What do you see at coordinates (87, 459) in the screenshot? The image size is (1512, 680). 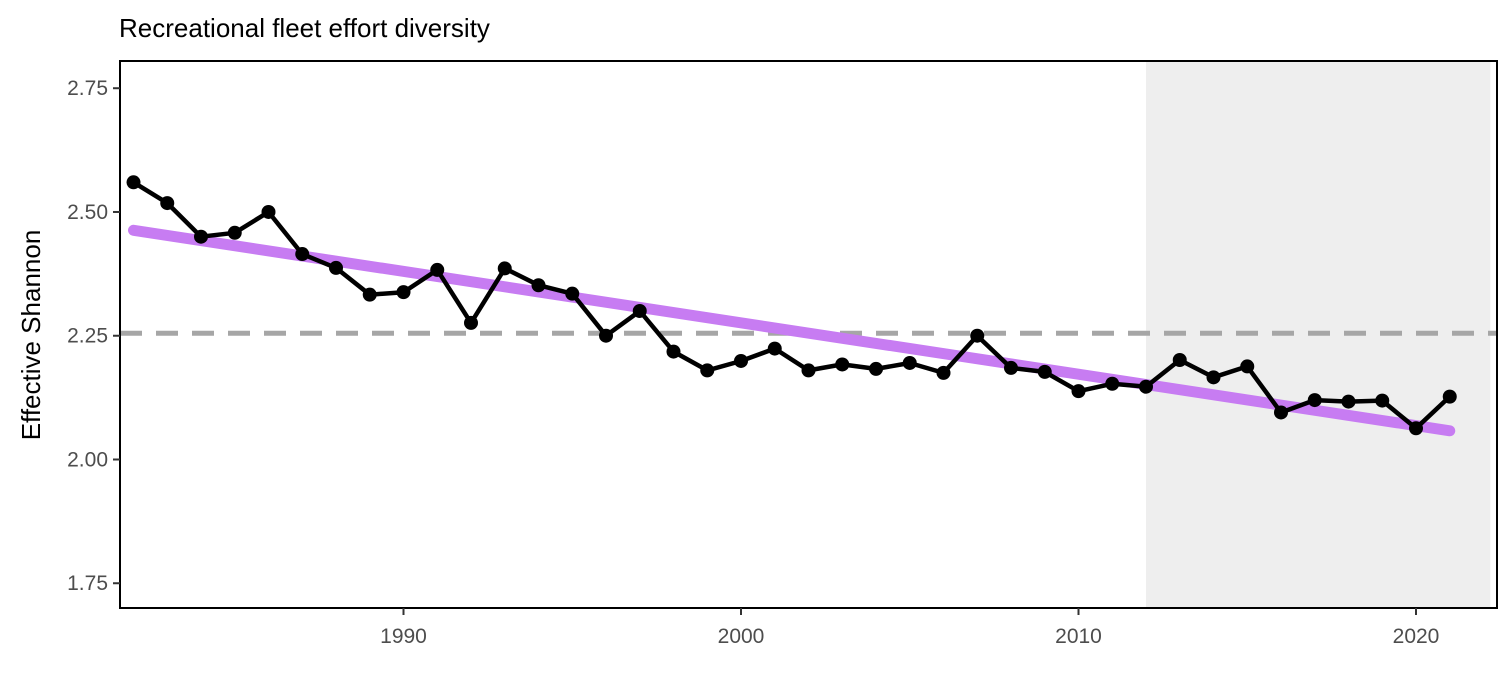 I see `y-tick-label: 2.00` at bounding box center [87, 459].